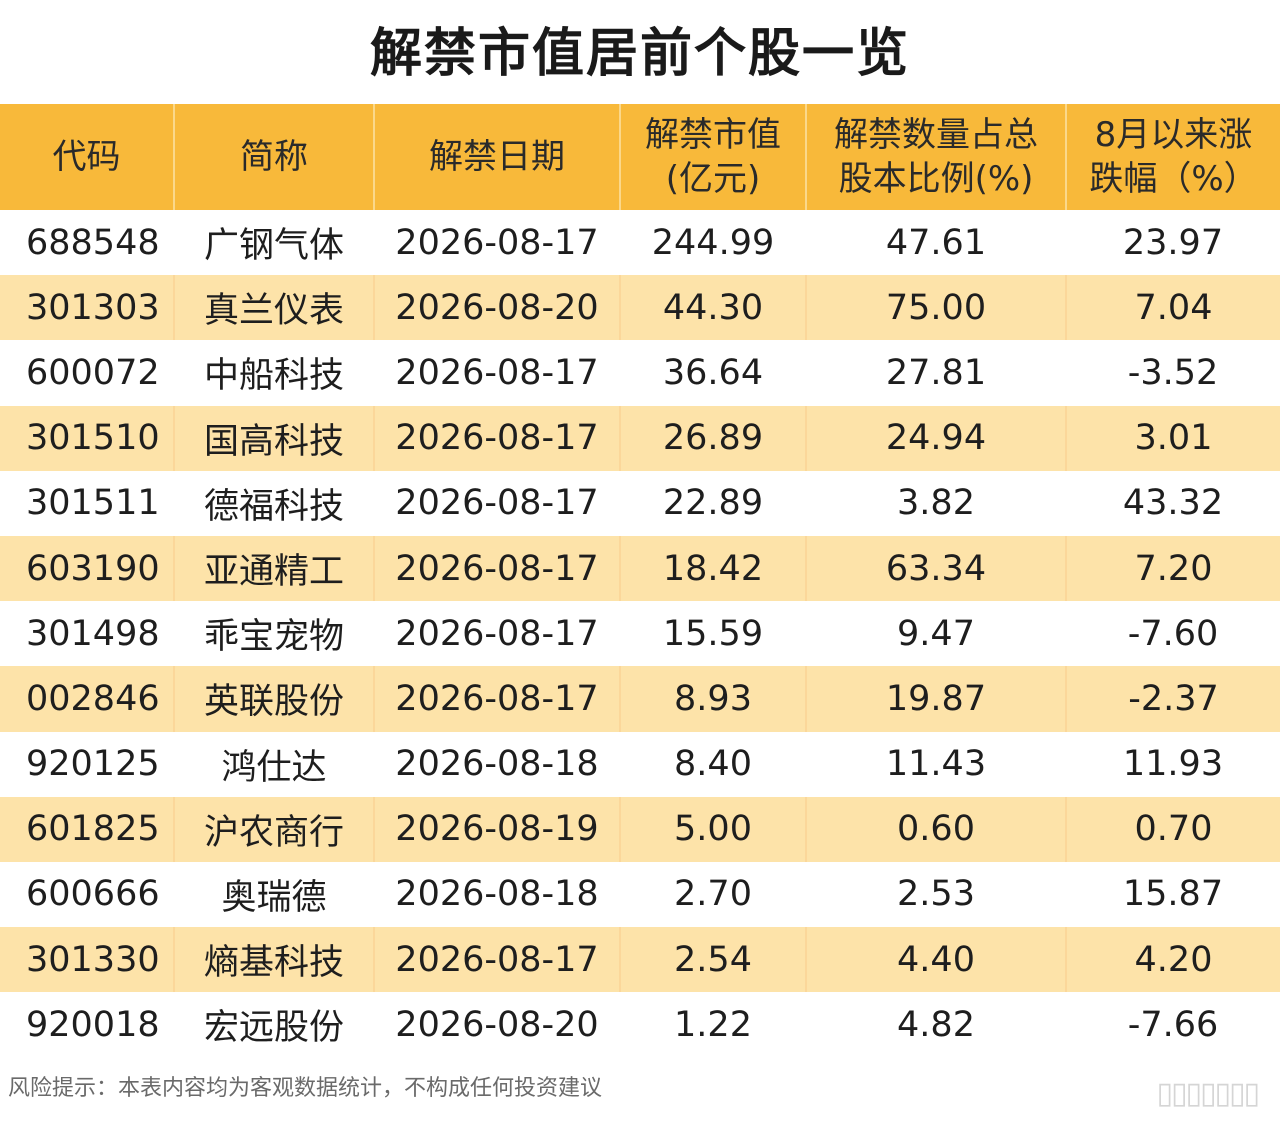  I want to click on cell-share-ratio: 24.94, so click(935, 438).